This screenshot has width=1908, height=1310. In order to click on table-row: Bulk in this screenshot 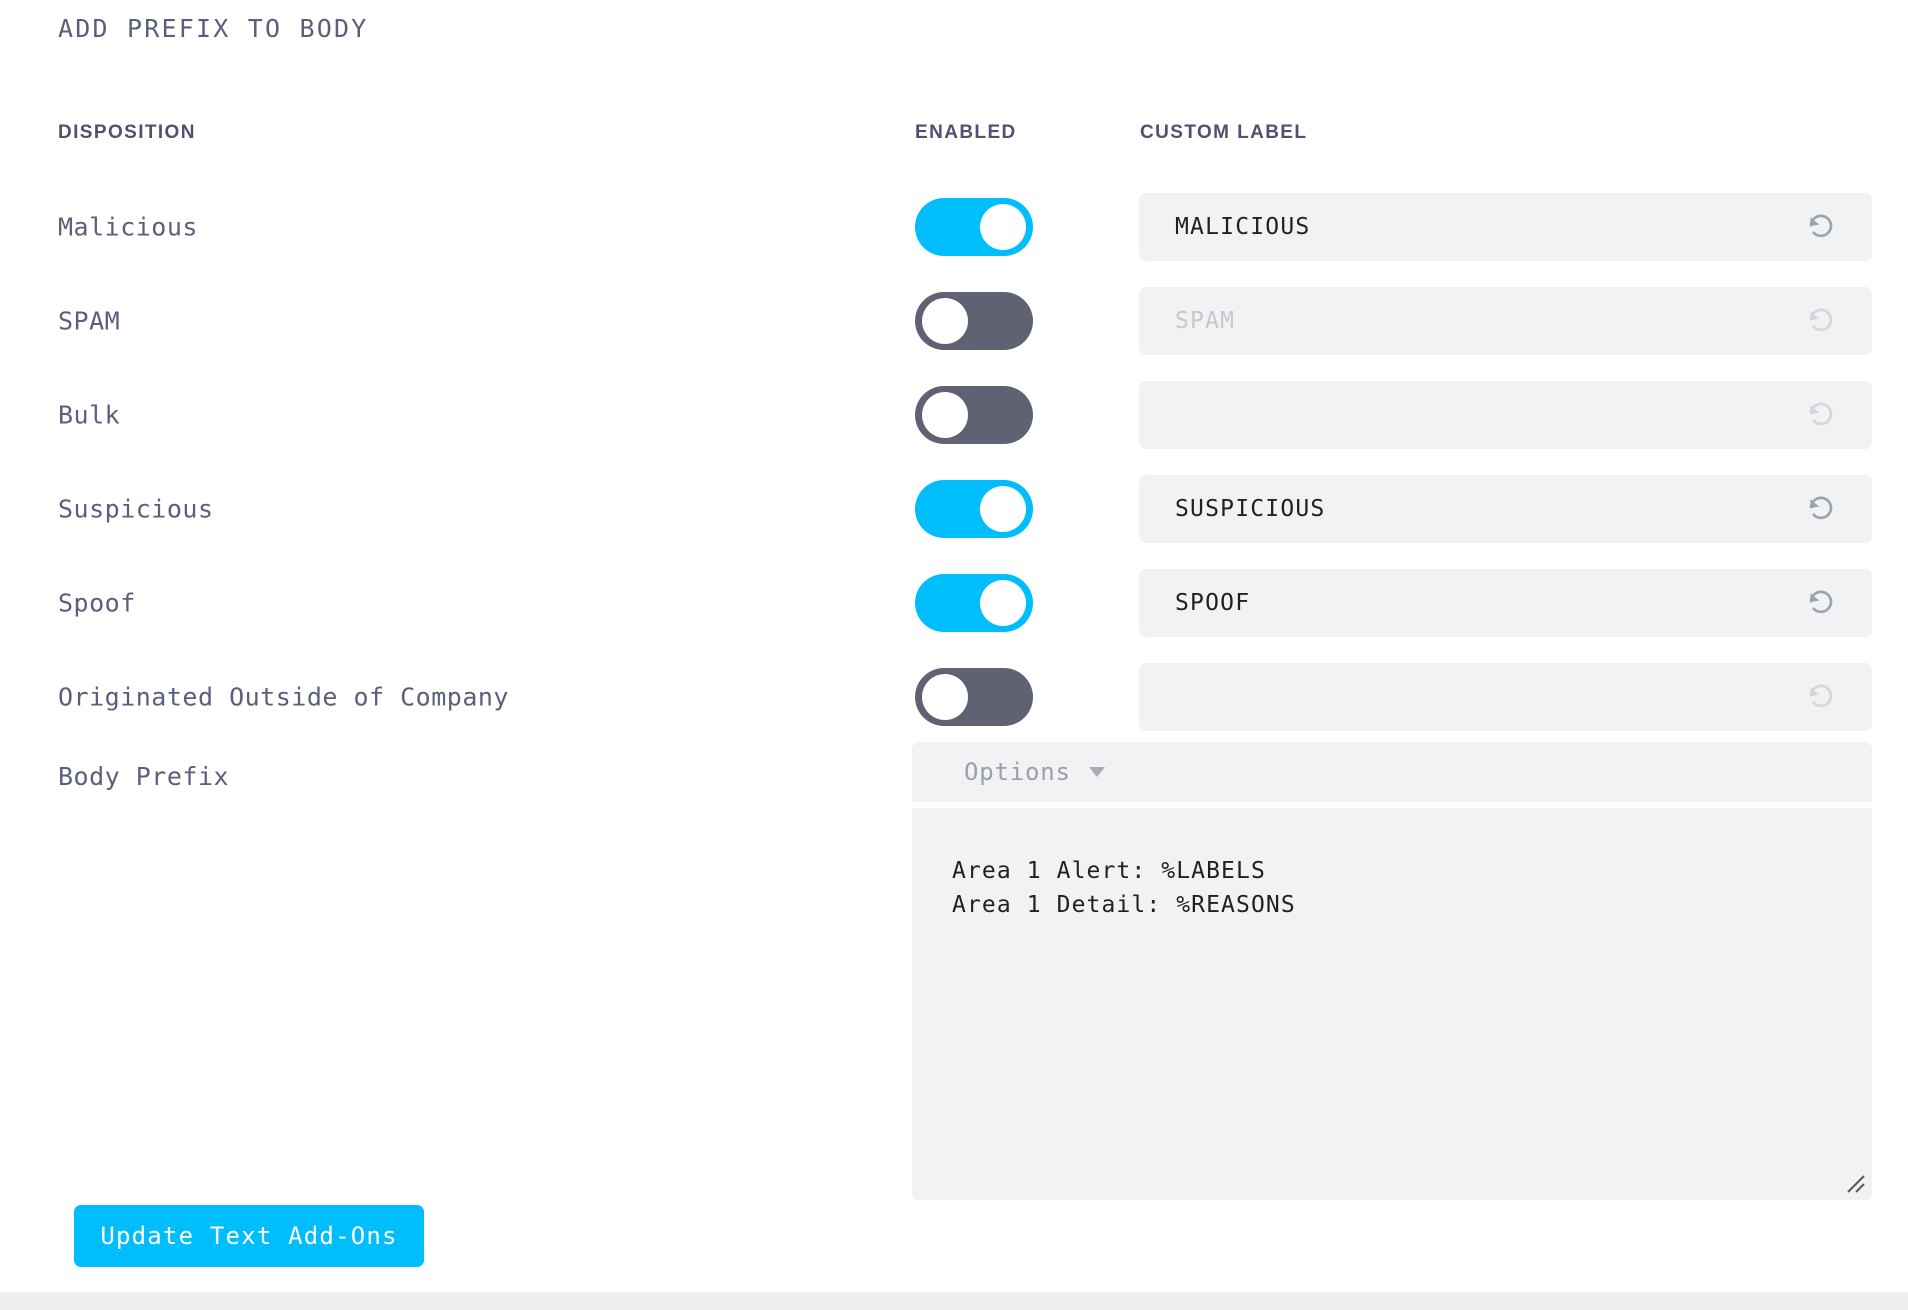, I will do `click(954, 415)`.